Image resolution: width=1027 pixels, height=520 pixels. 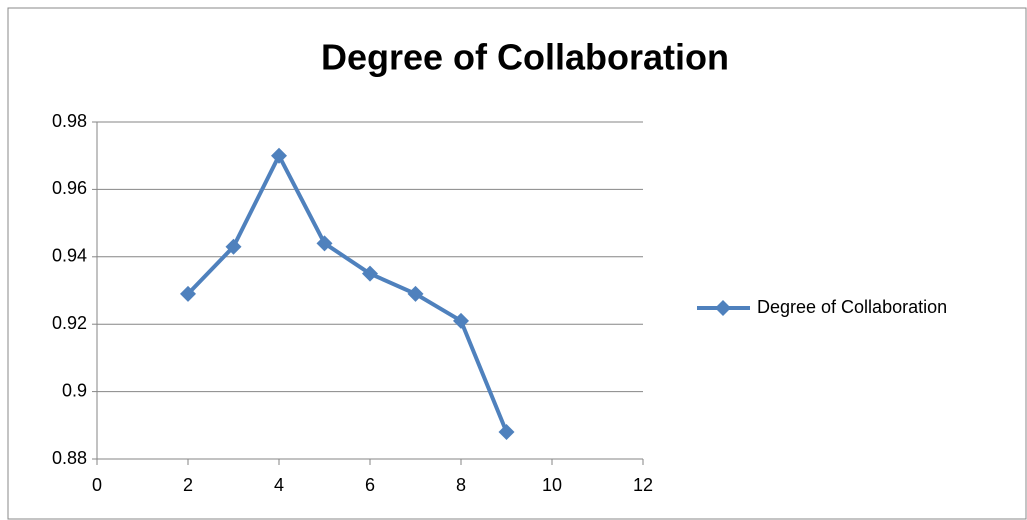 What do you see at coordinates (525, 57) in the screenshot?
I see `chart-title: Degree of Collaboration` at bounding box center [525, 57].